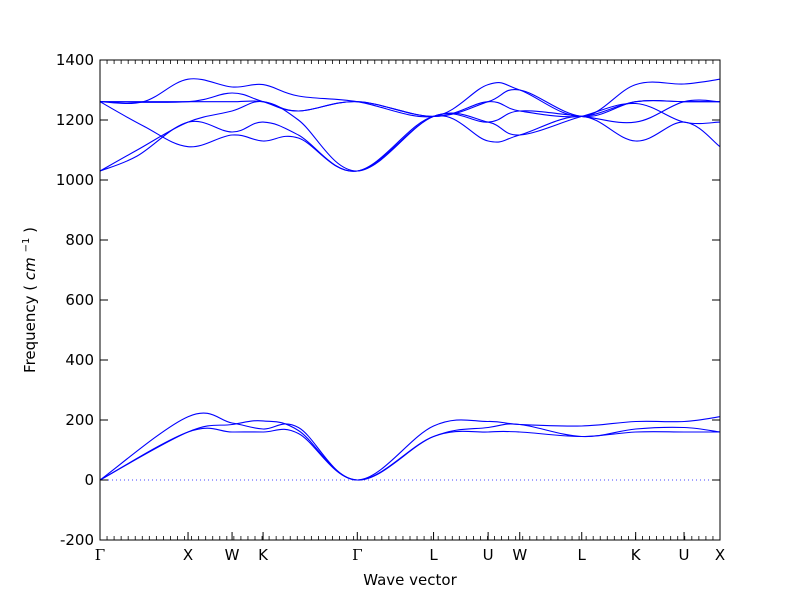 Image resolution: width=800 pixels, height=600 pixels. What do you see at coordinates (26, 245) in the screenshot?
I see `y-axis-label-exp: −1` at bounding box center [26, 245].